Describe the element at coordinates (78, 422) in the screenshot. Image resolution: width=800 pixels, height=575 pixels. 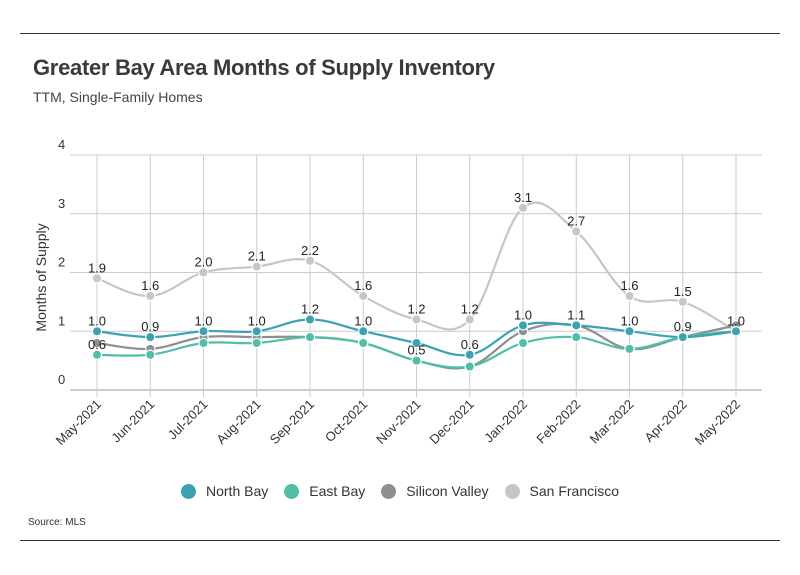
I see `x-tick-label: May-2021` at that location.